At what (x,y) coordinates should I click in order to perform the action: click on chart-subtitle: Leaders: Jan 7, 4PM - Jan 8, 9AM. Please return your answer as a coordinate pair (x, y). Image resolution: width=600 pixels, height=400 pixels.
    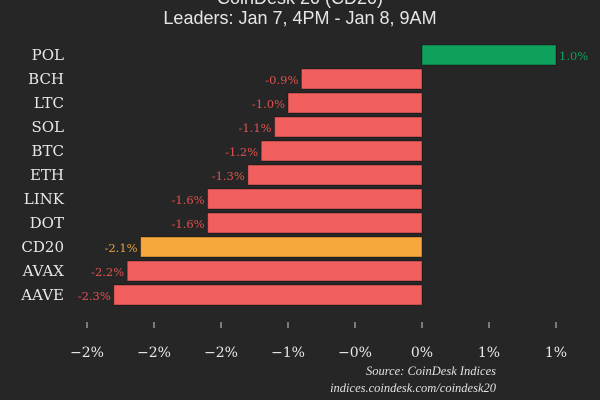
    Looking at the image, I should click on (300, 18).